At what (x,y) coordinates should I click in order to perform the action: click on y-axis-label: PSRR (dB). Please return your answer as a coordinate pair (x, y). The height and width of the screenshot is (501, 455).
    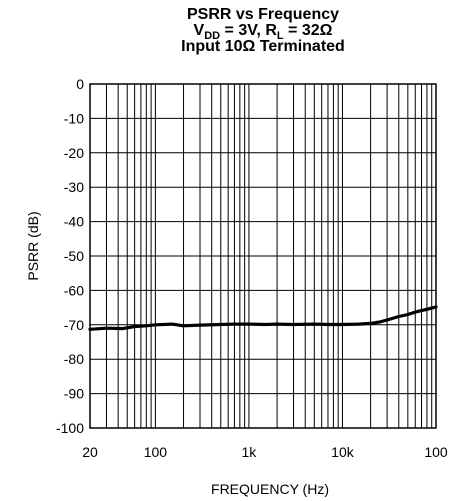
    Looking at the image, I should click on (33, 245).